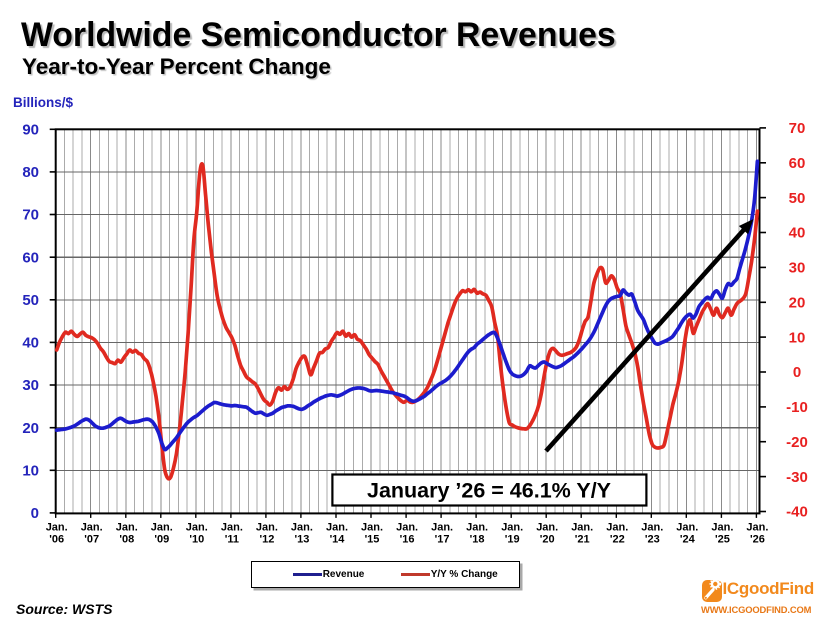  I want to click on svg-text: -20, so click(797, 442).